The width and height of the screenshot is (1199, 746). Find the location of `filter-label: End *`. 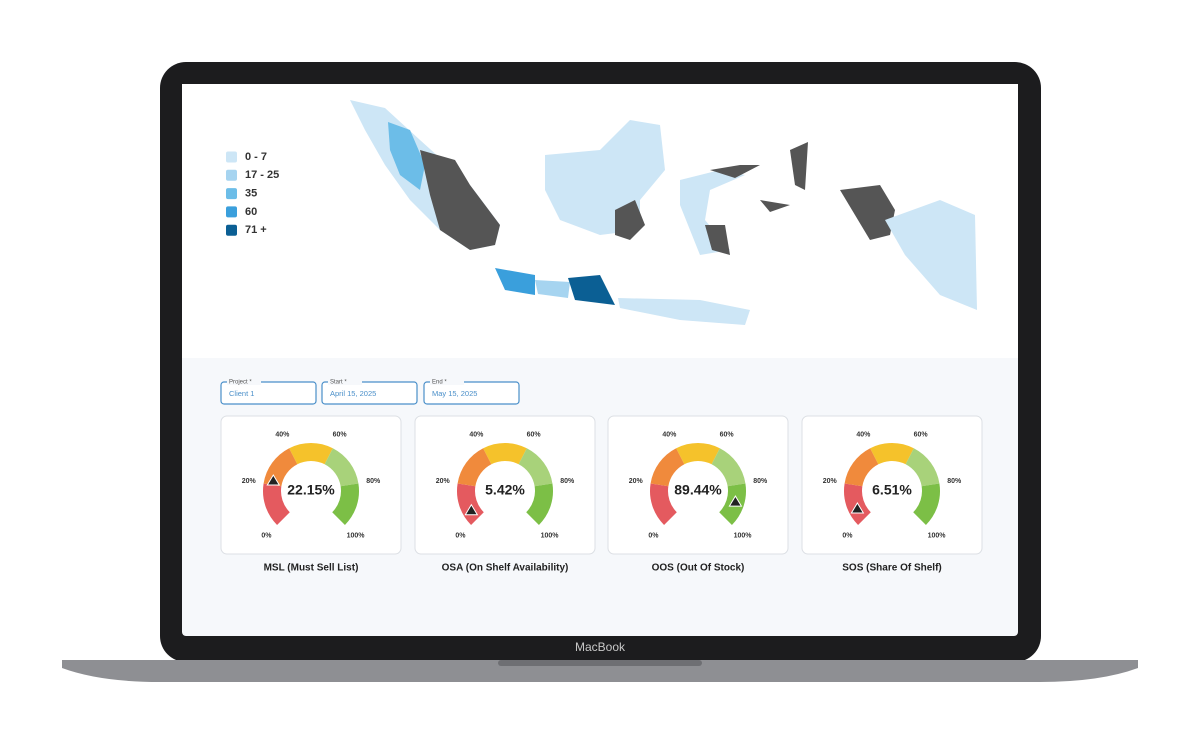

filter-label: End * is located at coordinates (439, 383).